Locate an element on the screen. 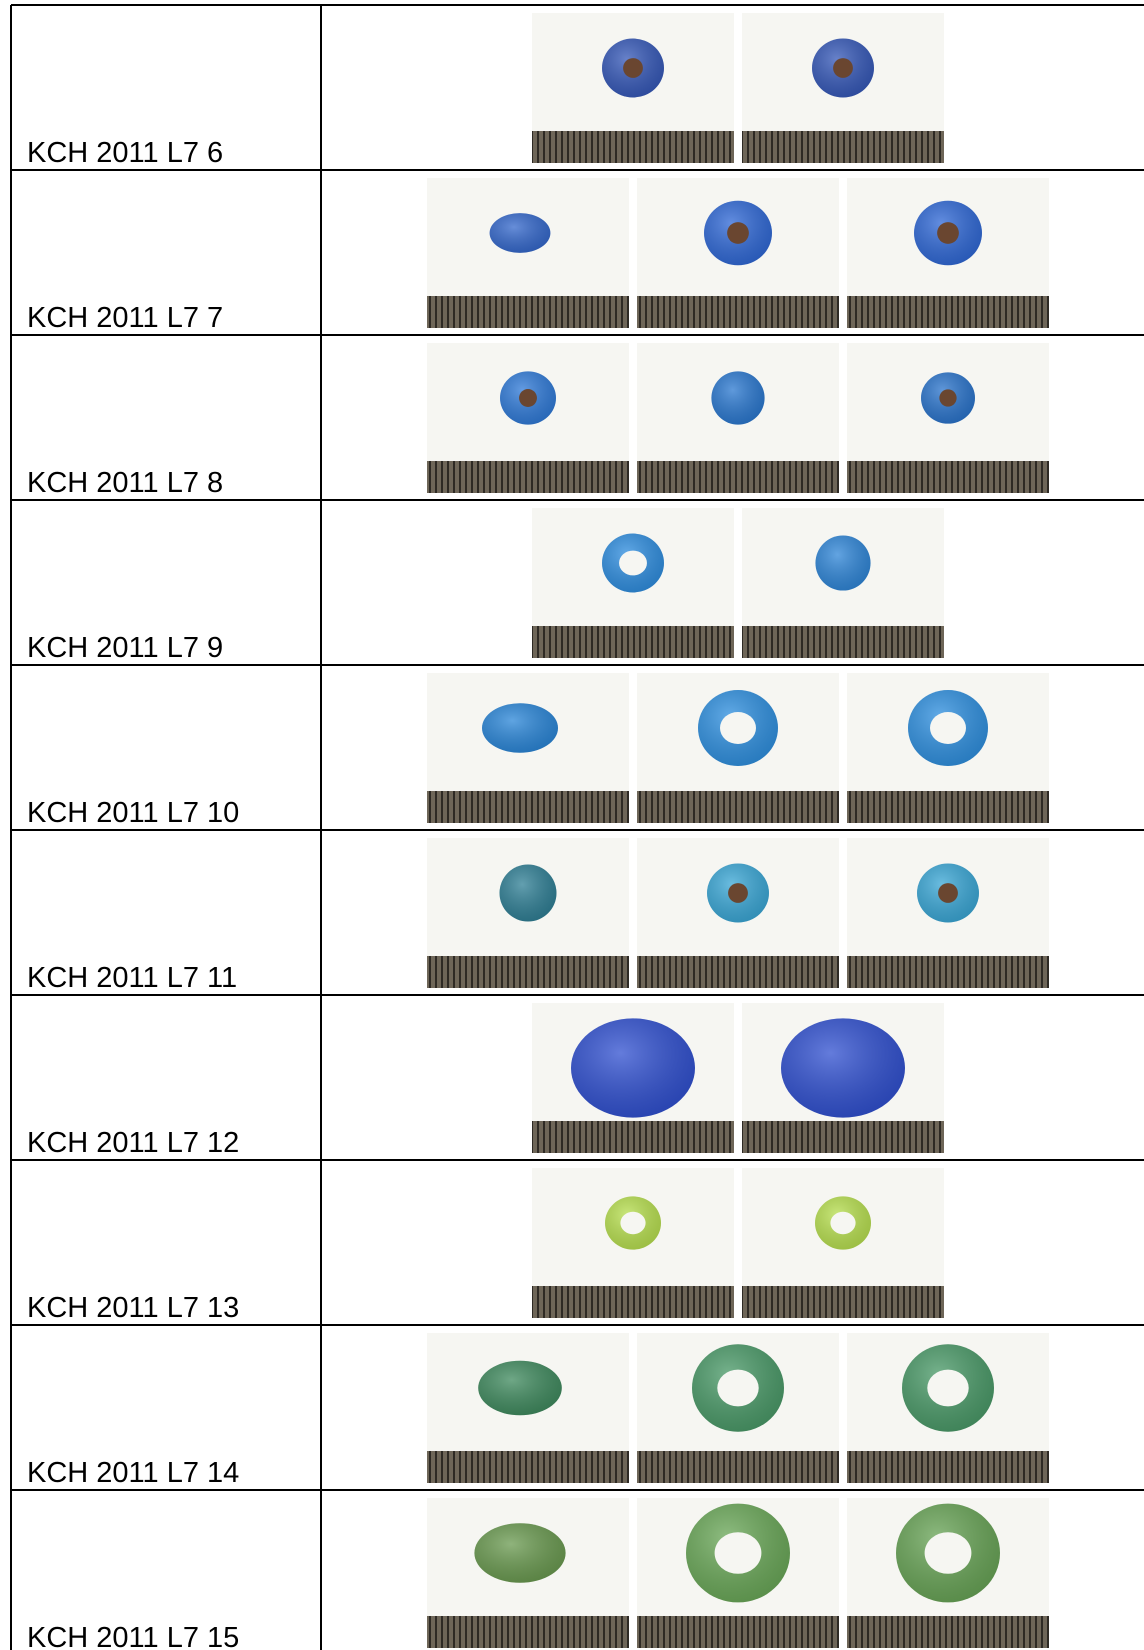 The image size is (1144, 1650). table-row: KCH 2011 L7 9 is located at coordinates (577, 581).